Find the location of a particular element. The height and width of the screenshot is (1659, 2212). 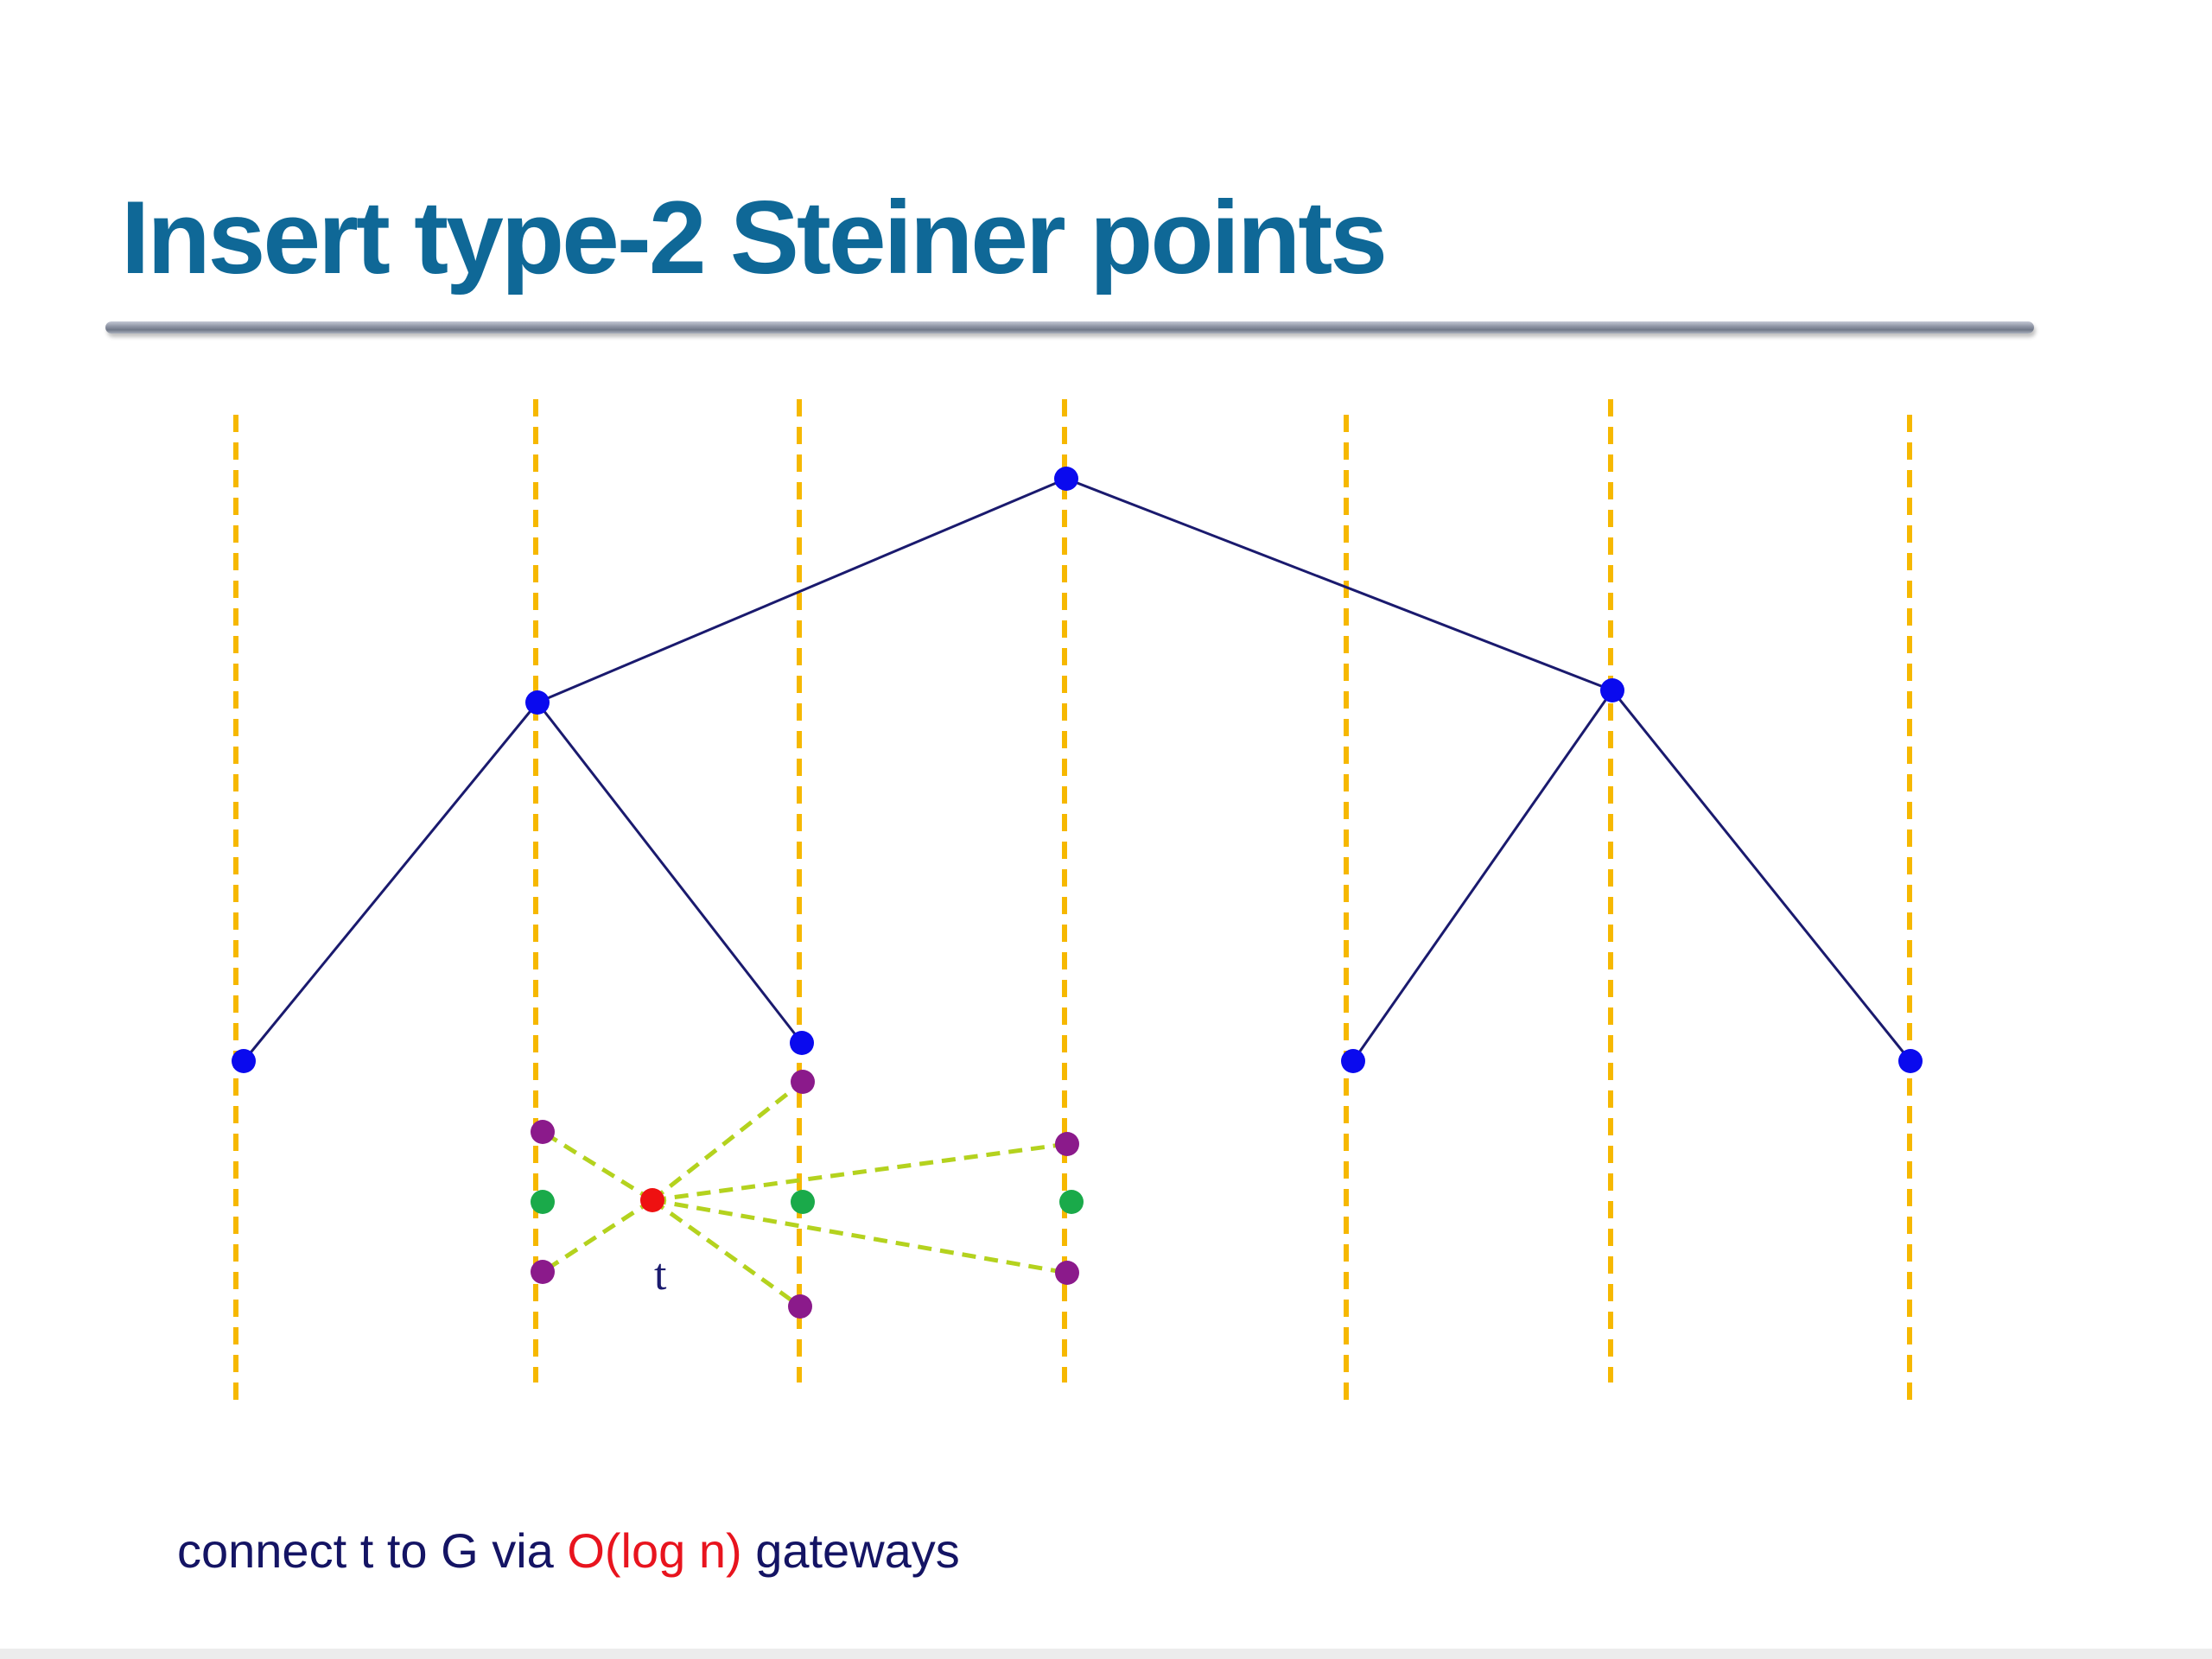

steiner-points is located at coordinates (805, 1194).